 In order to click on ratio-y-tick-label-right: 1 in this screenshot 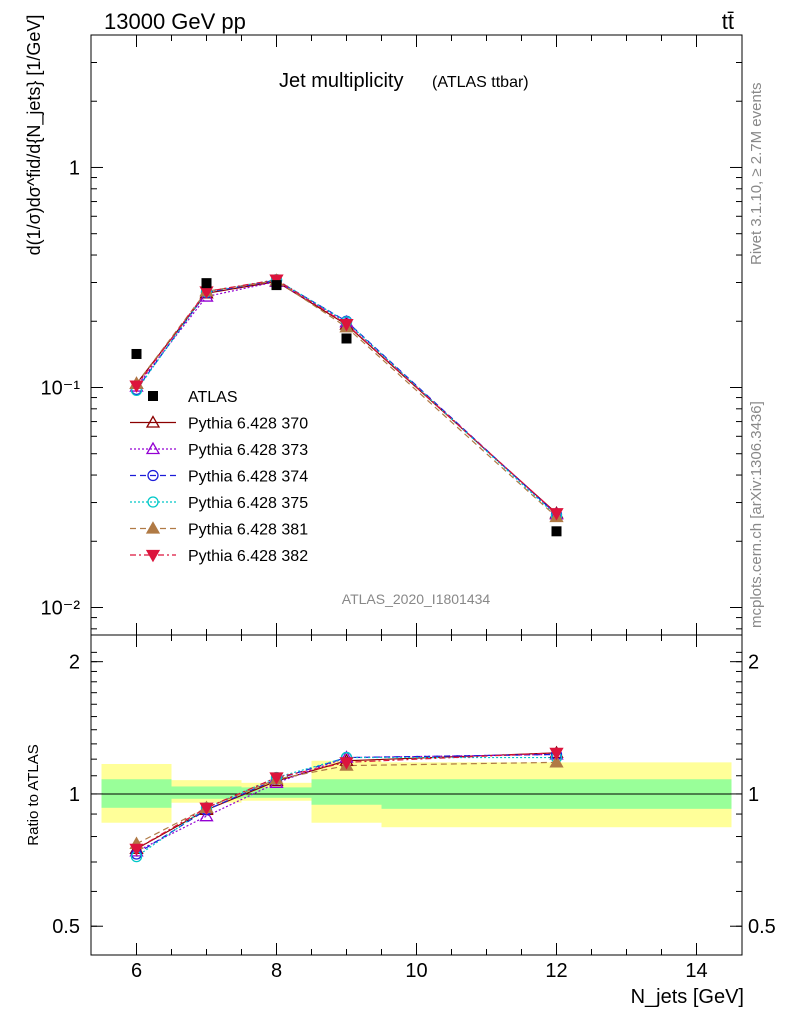, I will do `click(753, 795)`.